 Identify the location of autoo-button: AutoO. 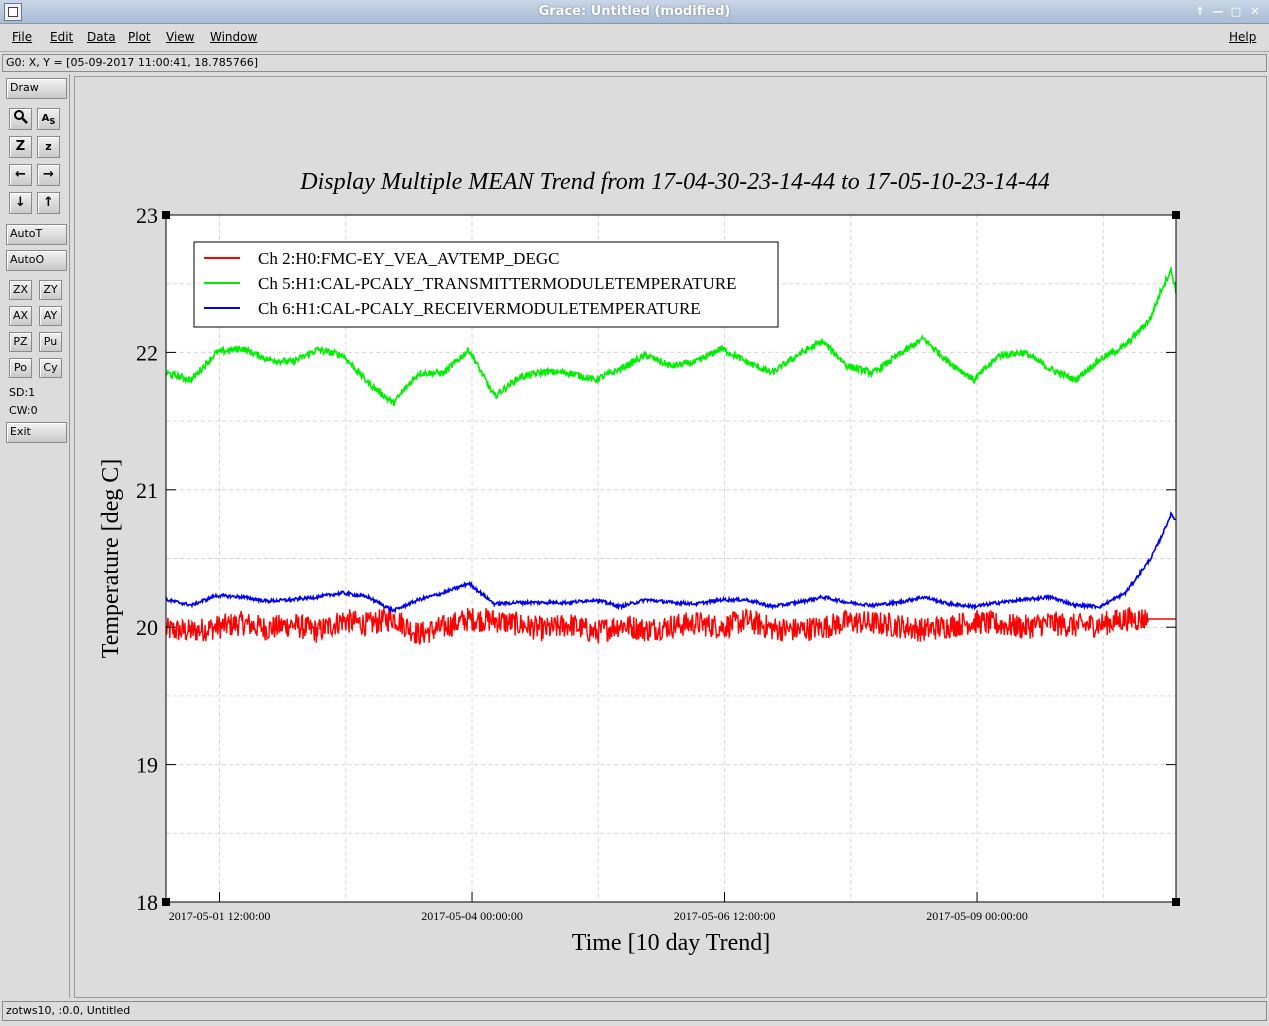
(36, 260).